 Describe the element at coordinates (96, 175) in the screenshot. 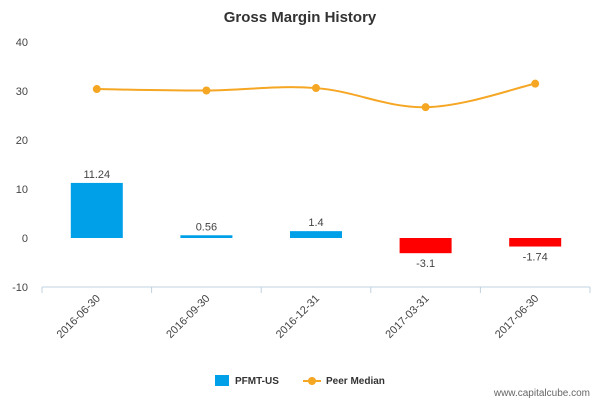

I see `bar-data-label: 11.24` at that location.